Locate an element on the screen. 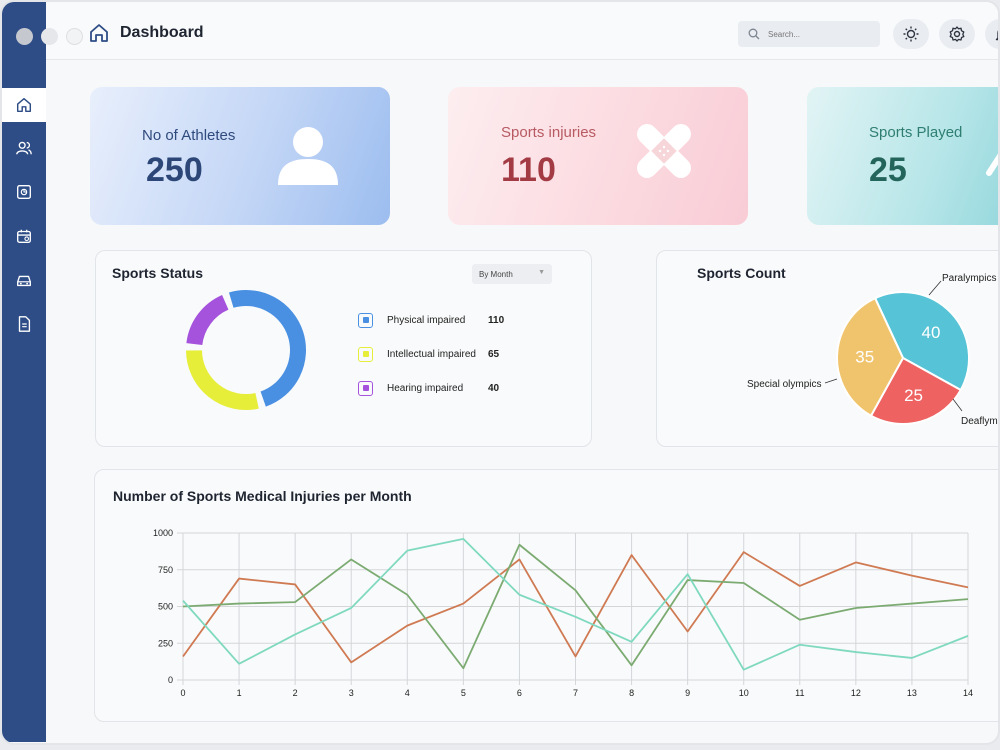 The width and height of the screenshot is (1000, 750). x-tick-label: 0 is located at coordinates (182, 693).